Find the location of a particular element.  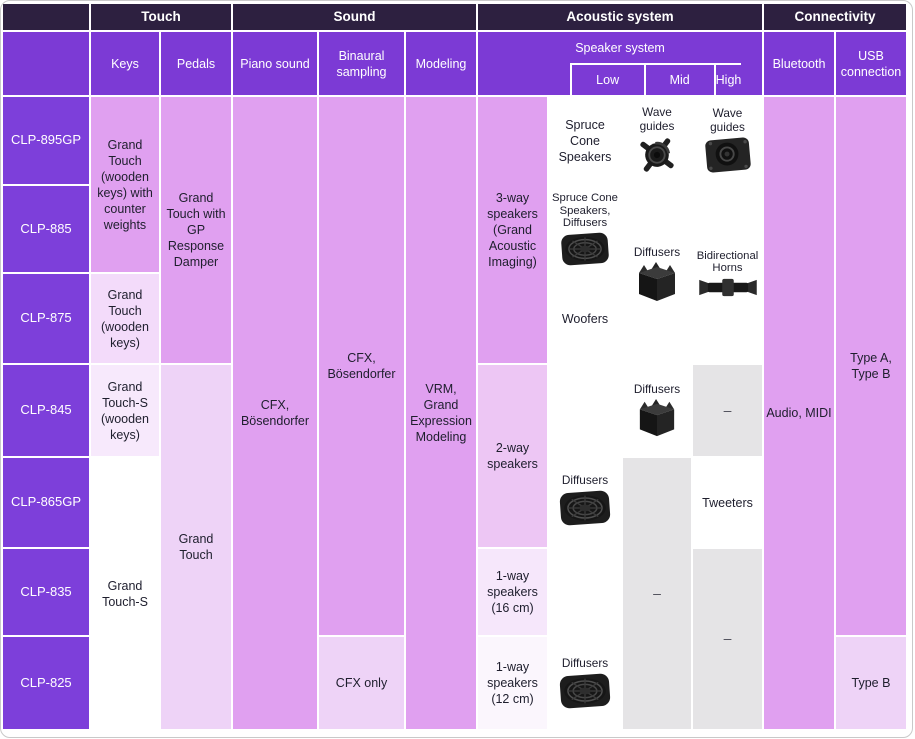

cell-low-895gp: Spruce Cone Speakers is located at coordinates (585, 140).